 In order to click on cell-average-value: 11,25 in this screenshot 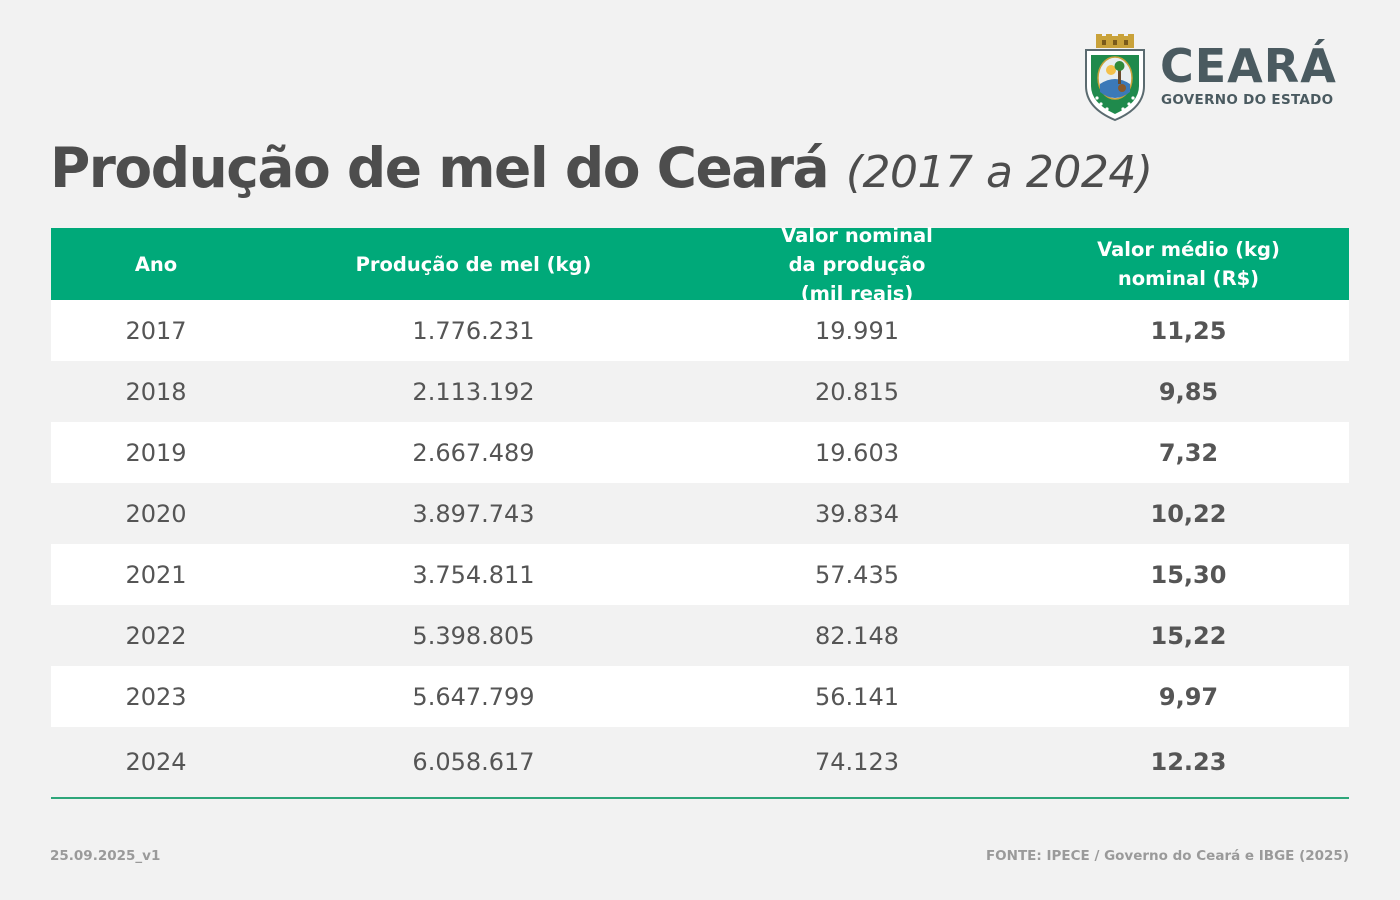, I will do `click(1188, 330)`.